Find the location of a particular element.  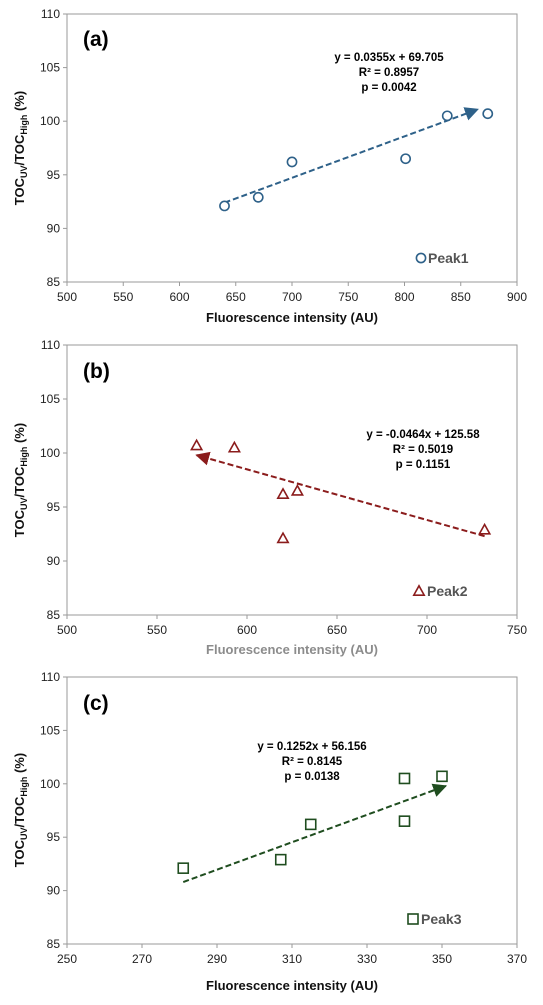

r-squared-line: R² = 0.8145 is located at coordinates (312, 762).